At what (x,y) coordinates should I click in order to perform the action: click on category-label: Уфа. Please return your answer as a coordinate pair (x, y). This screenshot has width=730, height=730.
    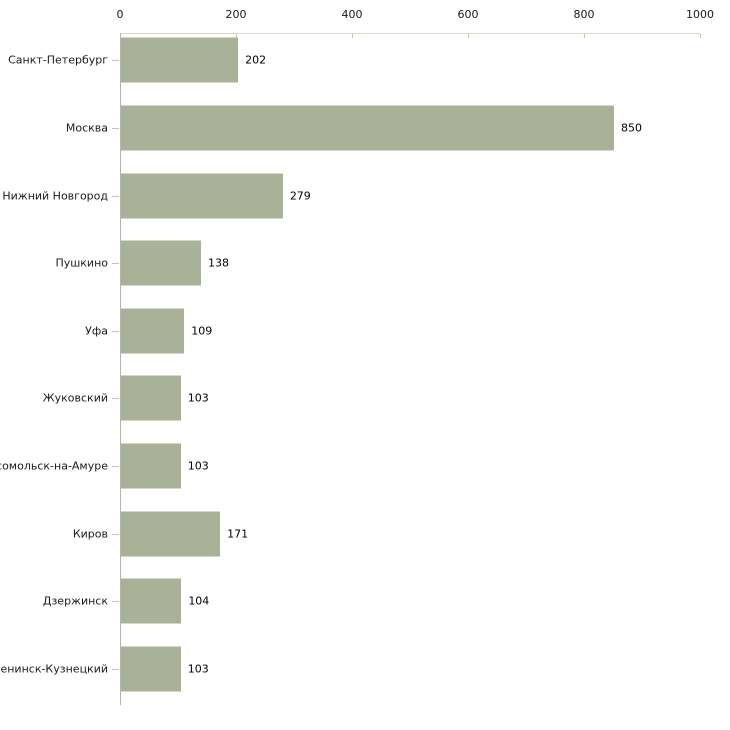
    Looking at the image, I should click on (54, 331).